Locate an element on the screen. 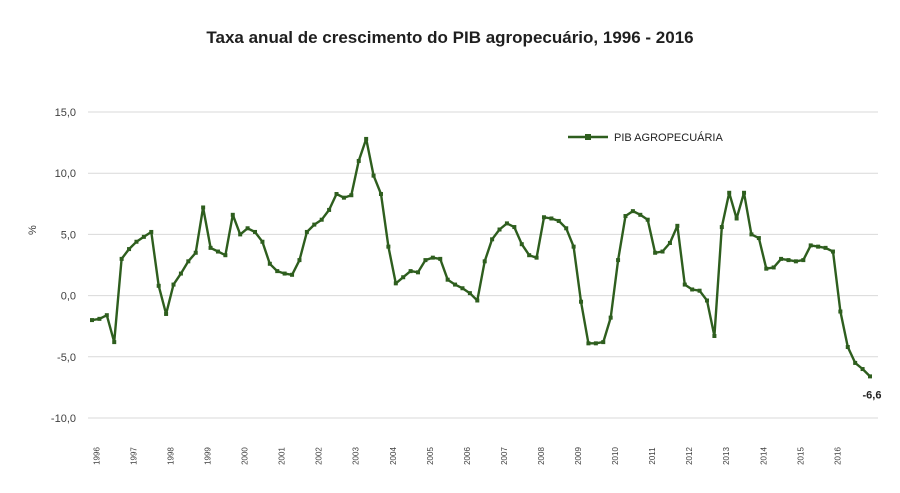 The width and height of the screenshot is (900, 493). x-tick-label: 2008 is located at coordinates (541, 456).